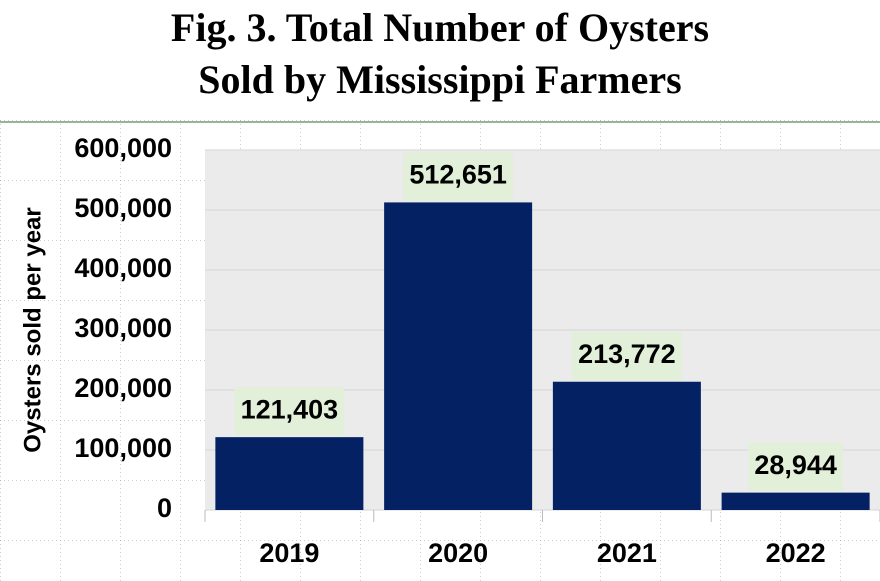 The image size is (880, 581). I want to click on value-label: 512,651, so click(458, 175).